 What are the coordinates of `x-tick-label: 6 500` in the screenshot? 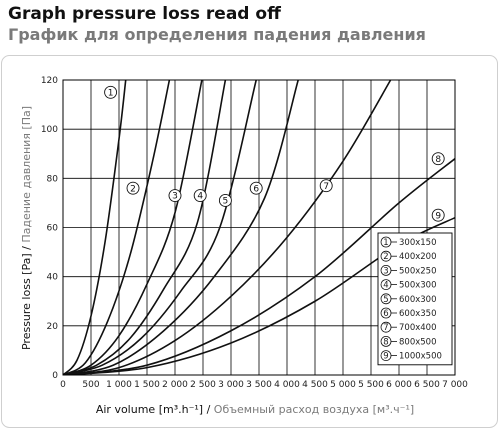 It's located at (427, 385).